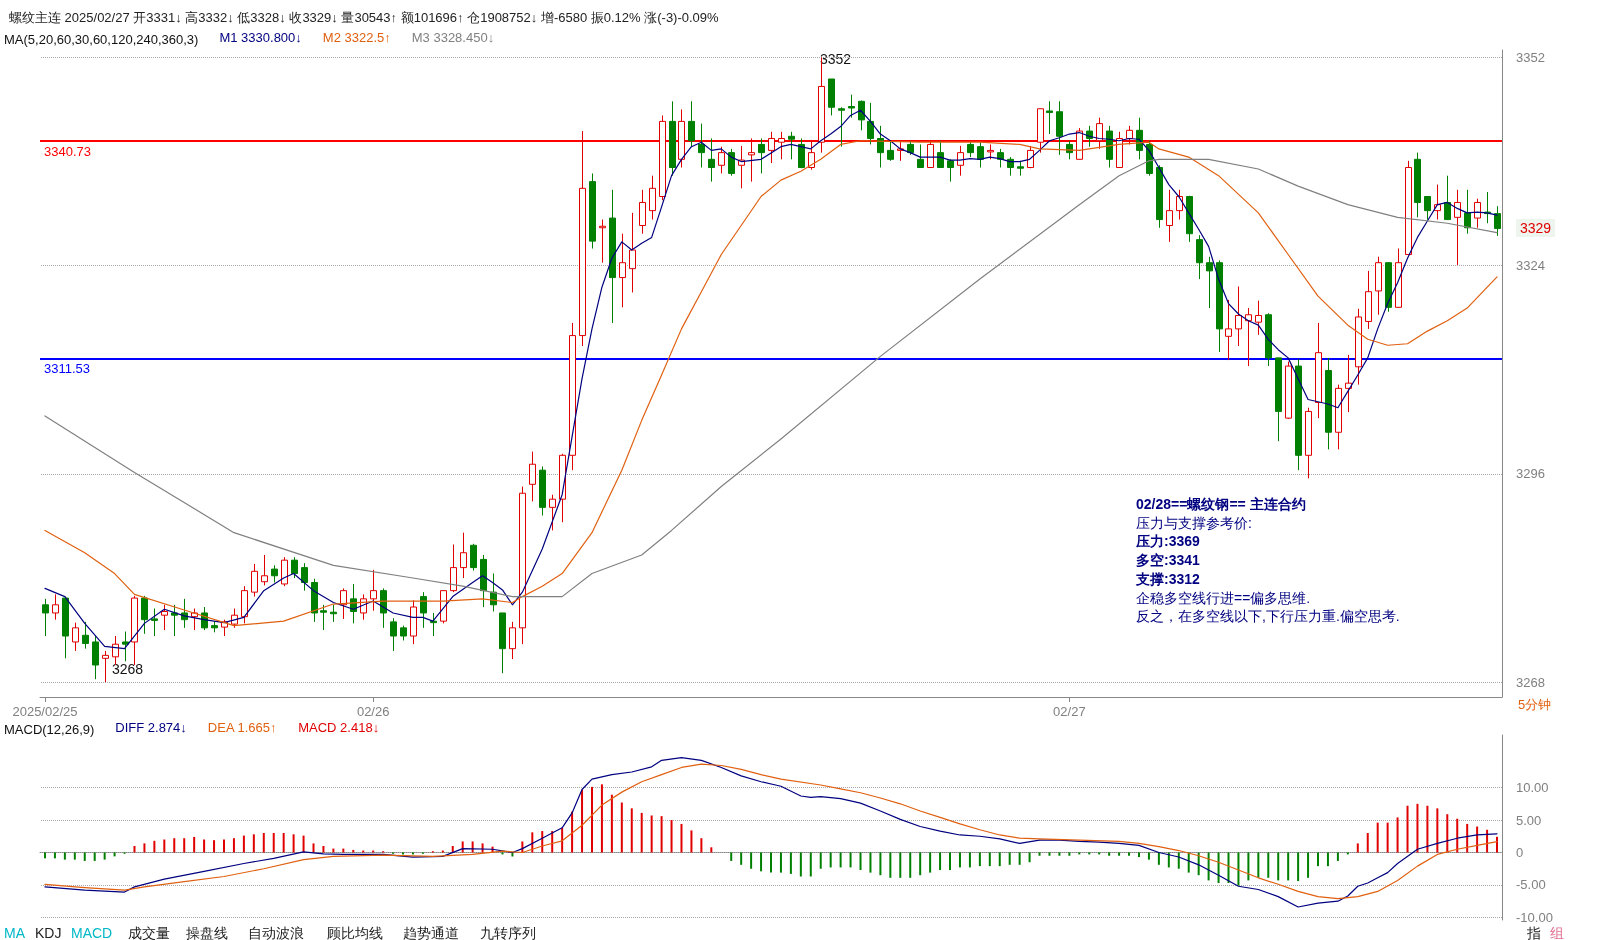 The image size is (1597, 940). Describe the element at coordinates (1223, 597) in the screenshot. I see `annotation: 企稳多空线行进==偏多思维.` at that location.